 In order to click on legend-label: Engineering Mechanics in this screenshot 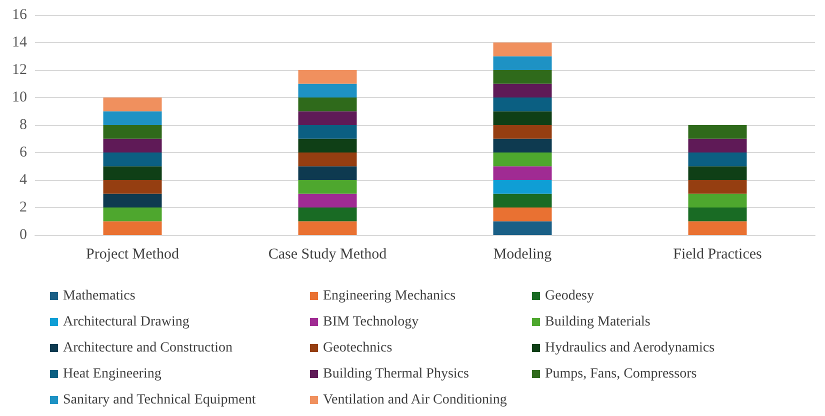, I will do `click(389, 296)`.